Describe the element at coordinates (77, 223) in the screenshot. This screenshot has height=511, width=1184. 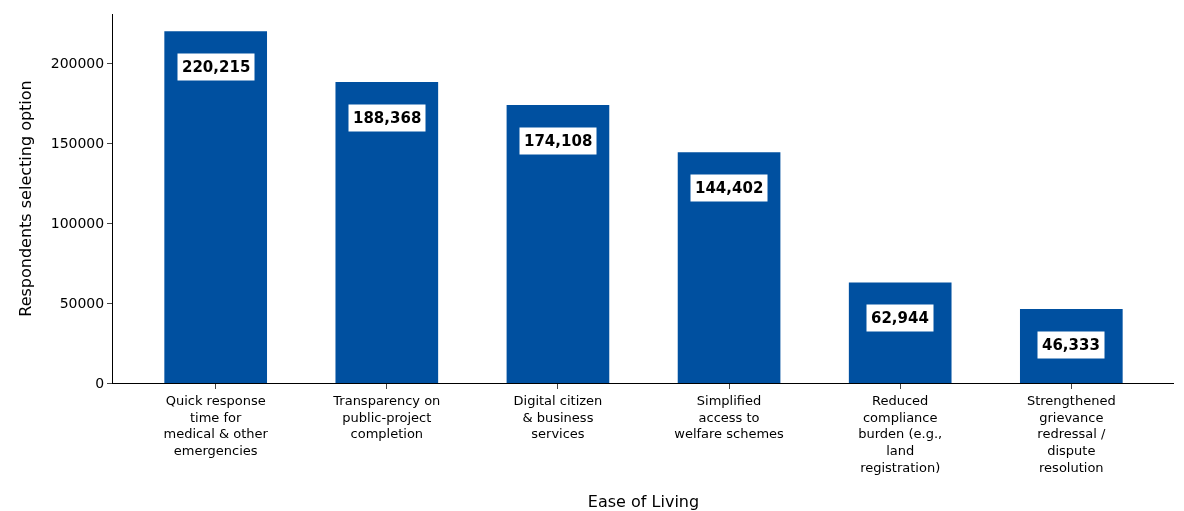
I see `y-tick-label: 100000` at that location.